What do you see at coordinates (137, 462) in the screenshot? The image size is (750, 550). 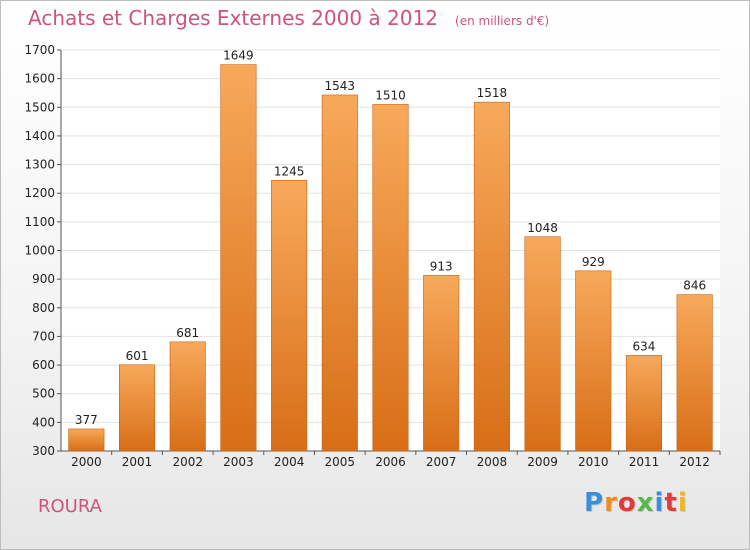 I see `x-tick-label-2001: 2001` at bounding box center [137, 462].